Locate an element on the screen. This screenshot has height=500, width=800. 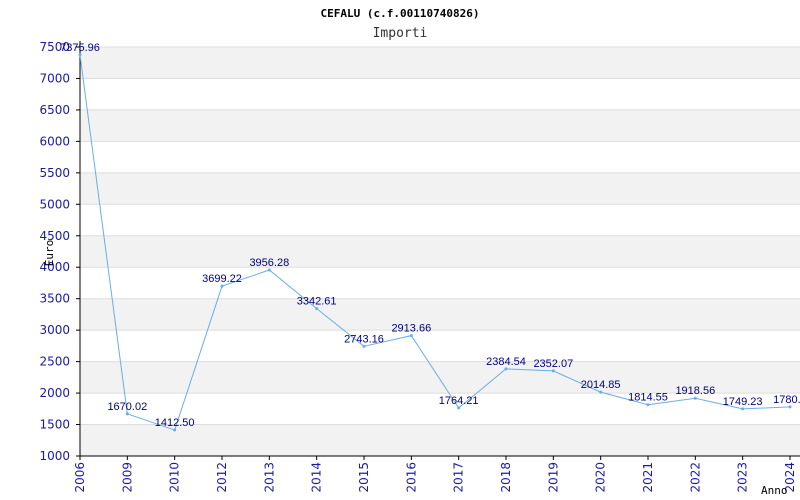
data-label: 1412.50 is located at coordinates (175, 423).